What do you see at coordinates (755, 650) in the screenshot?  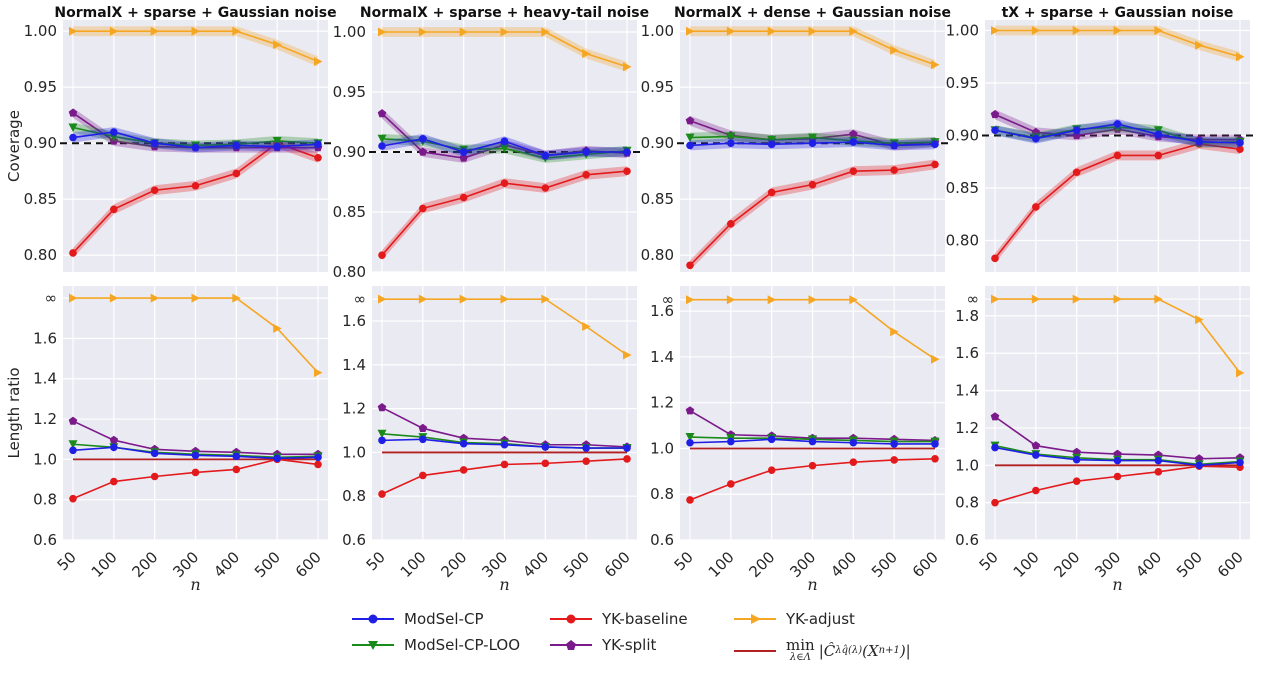 I see `legend-swatch-min-oracle` at bounding box center [755, 650].